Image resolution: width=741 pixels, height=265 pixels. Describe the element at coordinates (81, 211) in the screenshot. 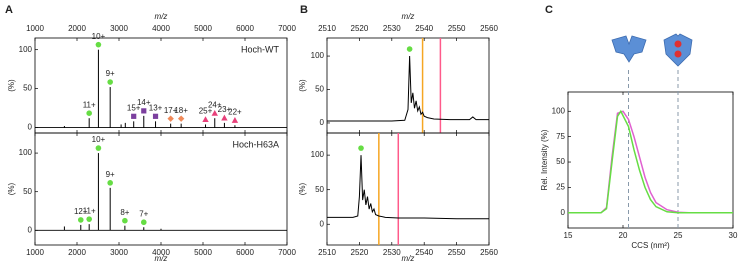

I see `peak-label: 12+` at that location.